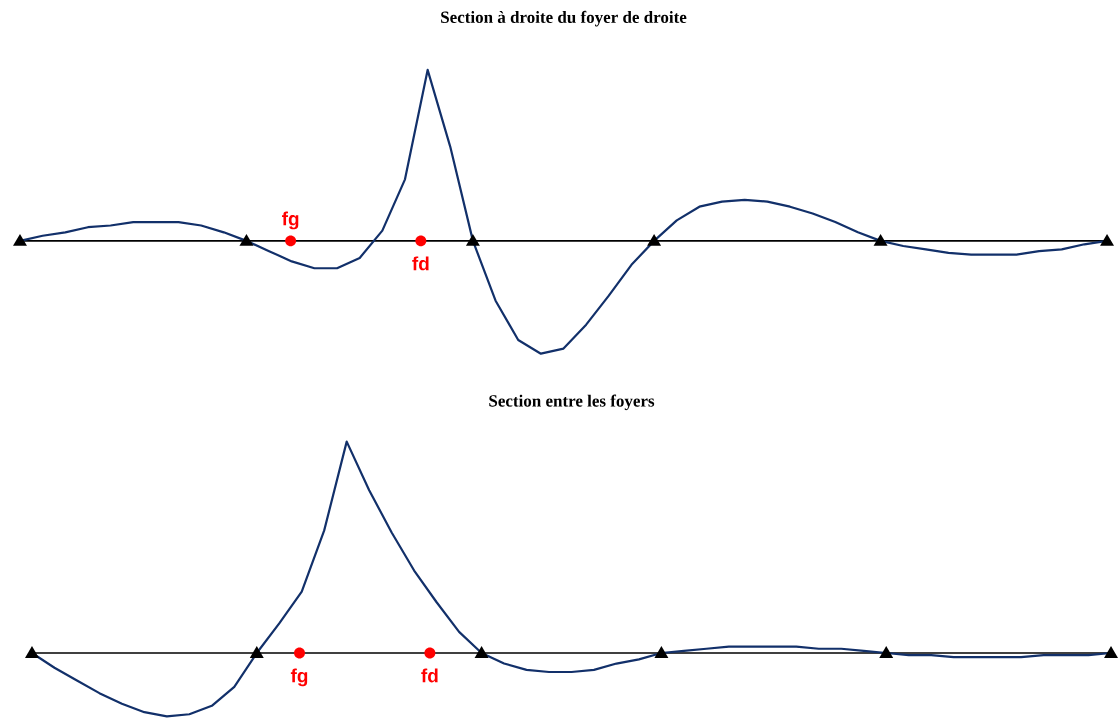 This screenshot has height=719, width=1118. I want to click on chart-title: Section entre les foyers, so click(572, 402).